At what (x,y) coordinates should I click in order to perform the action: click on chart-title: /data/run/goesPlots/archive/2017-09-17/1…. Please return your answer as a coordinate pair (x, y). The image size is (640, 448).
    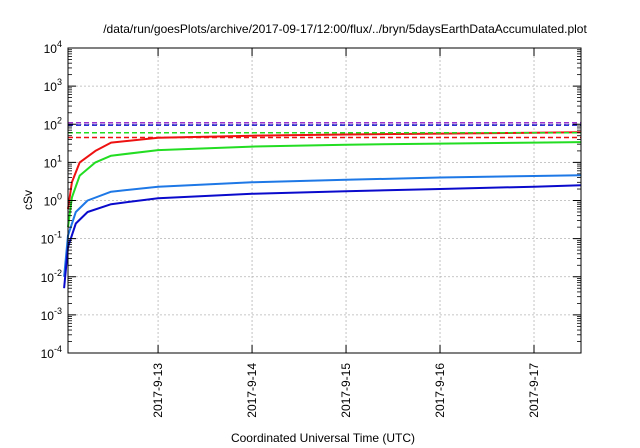
    Looking at the image, I should click on (345, 29).